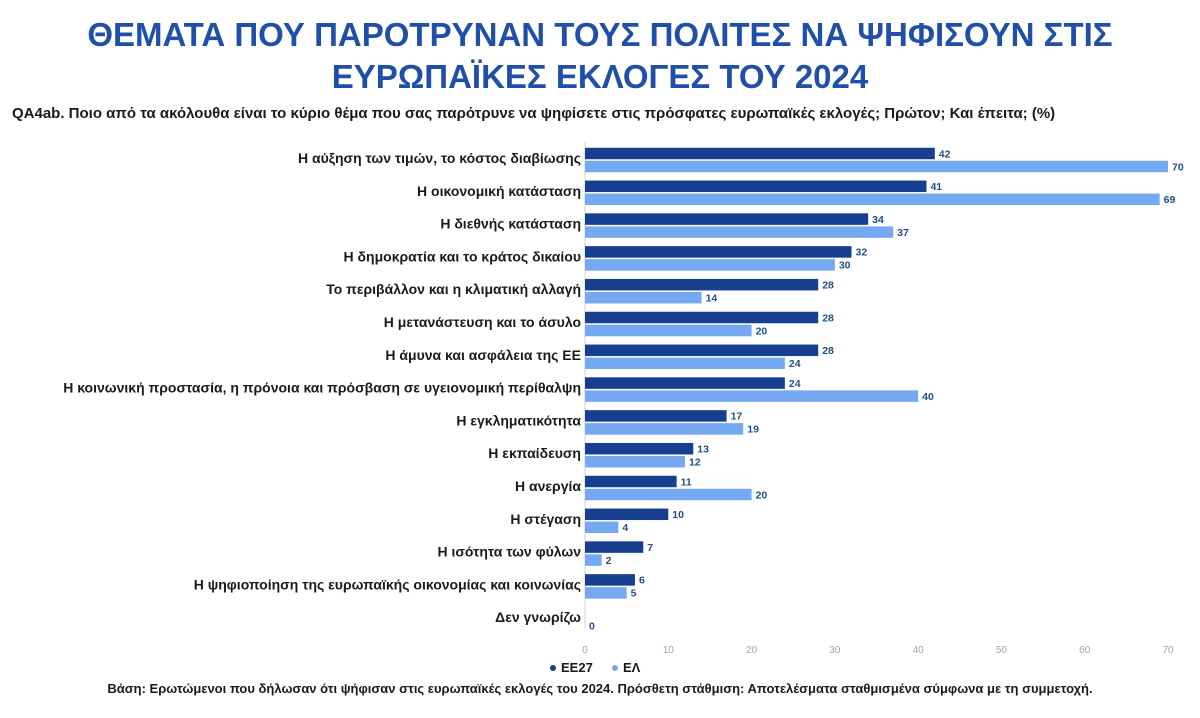 The image size is (1200, 718). Describe the element at coordinates (703, 449) in the screenshot. I see `data-label-ee27: 13` at that location.